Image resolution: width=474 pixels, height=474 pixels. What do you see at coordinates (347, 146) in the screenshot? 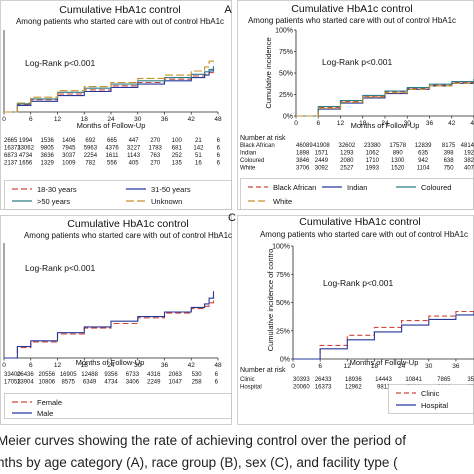
I see `risk-cell: 32602` at bounding box center [347, 146].